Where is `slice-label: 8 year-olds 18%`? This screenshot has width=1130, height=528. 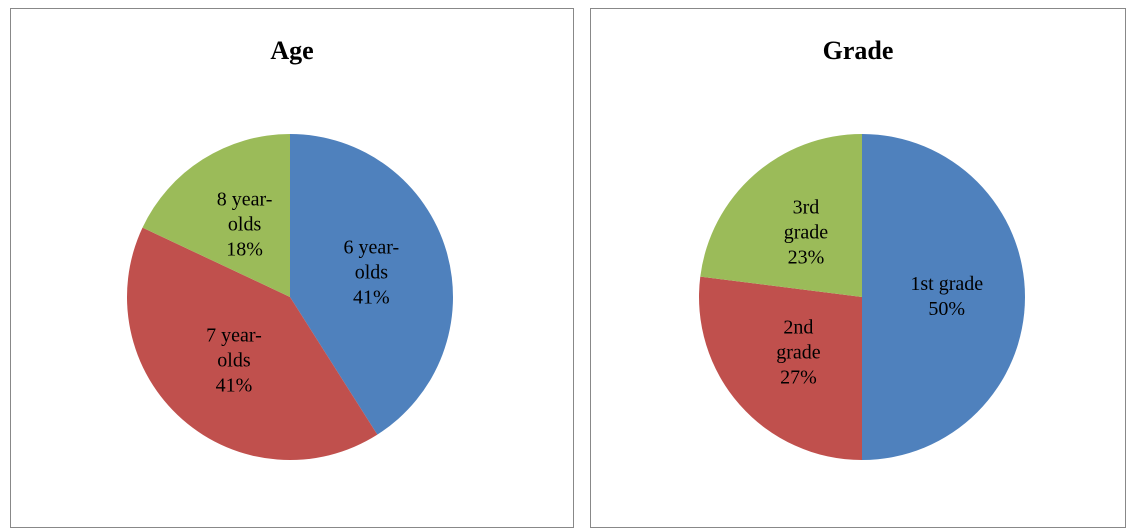 slice-label: 8 year-olds 18% is located at coordinates (245, 225).